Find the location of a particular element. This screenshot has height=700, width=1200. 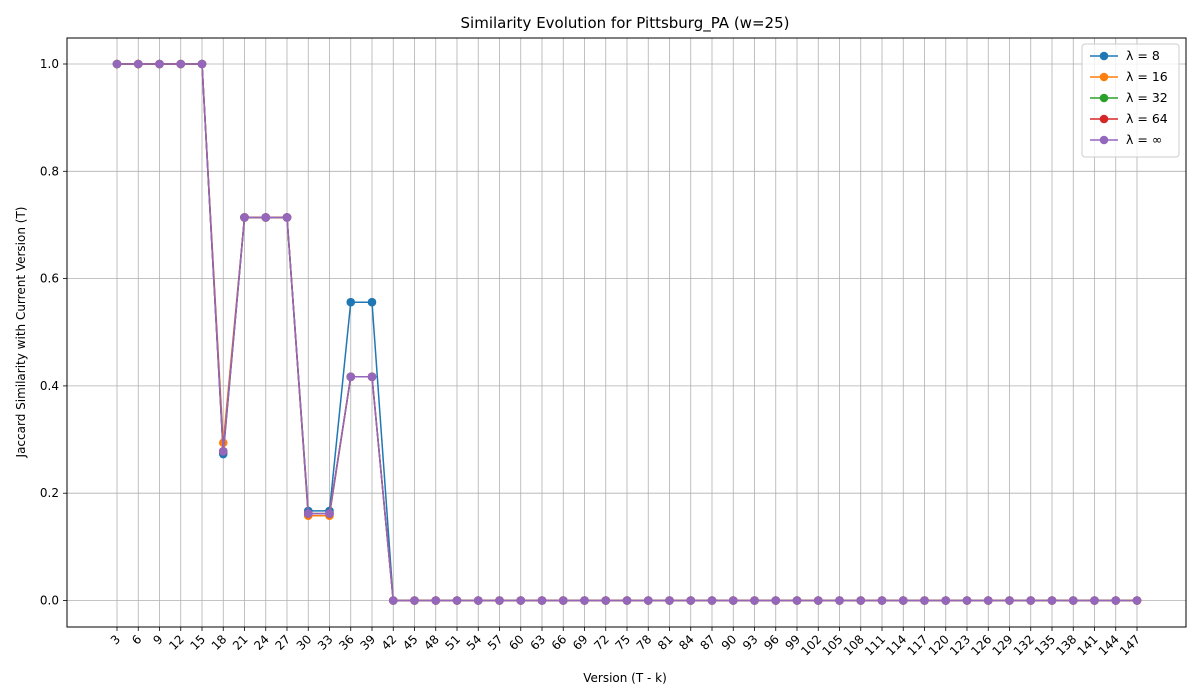

y-tick-label: 0.0 is located at coordinates (49, 601).